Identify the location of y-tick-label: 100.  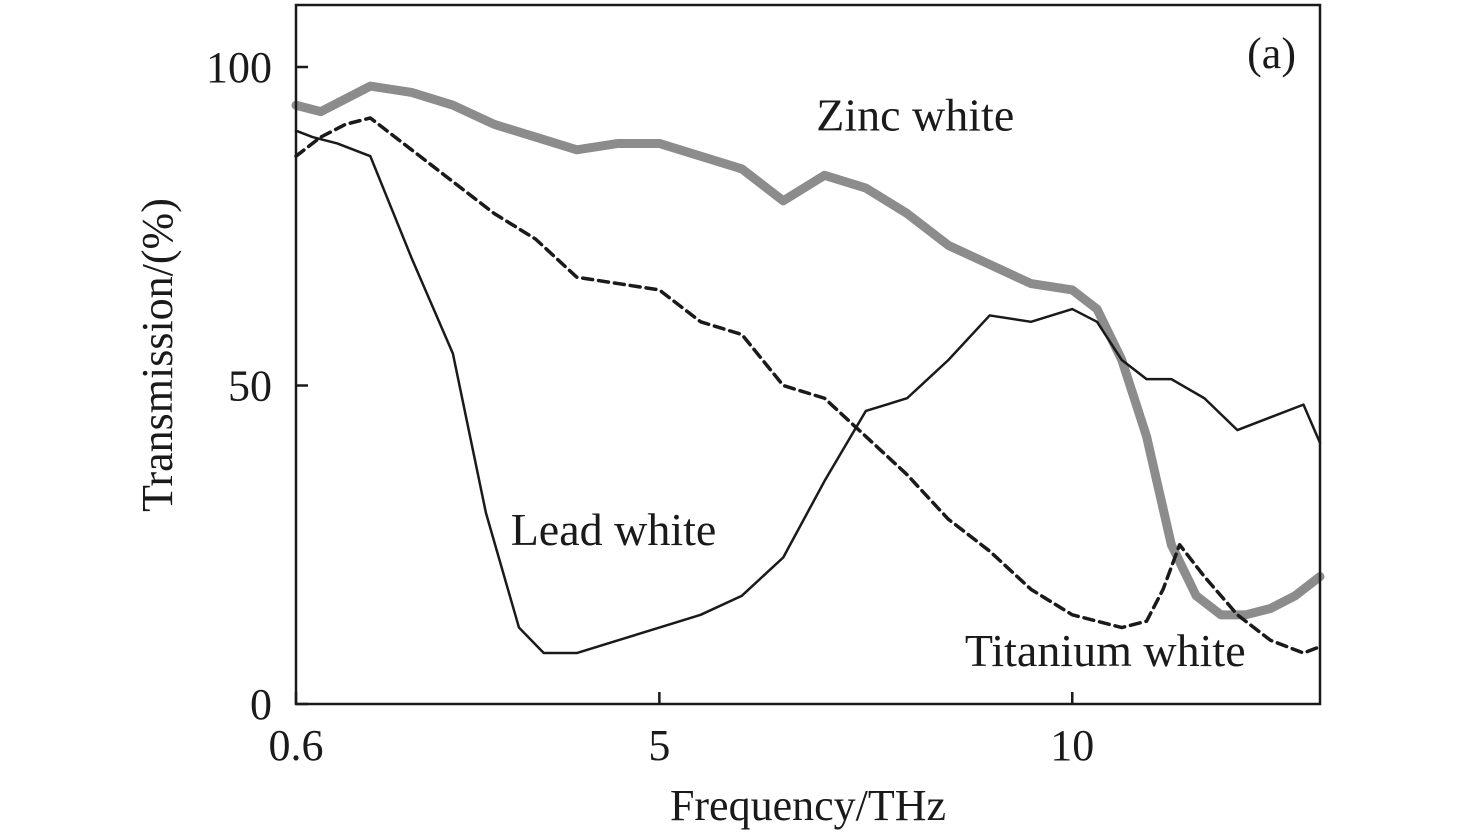
(239, 67).